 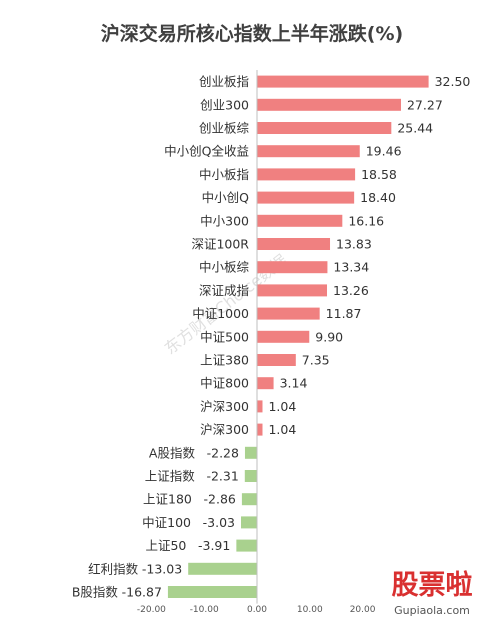 I want to click on category-label: 创业板综, so click(x=224, y=128).